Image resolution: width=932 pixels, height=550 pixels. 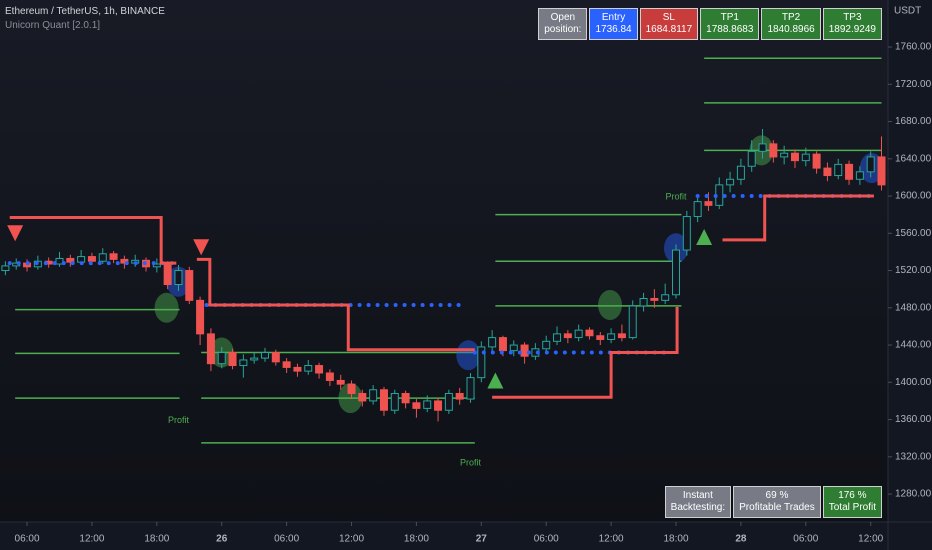 I want to click on y-tick-label: 1520.00, so click(x=913, y=270).